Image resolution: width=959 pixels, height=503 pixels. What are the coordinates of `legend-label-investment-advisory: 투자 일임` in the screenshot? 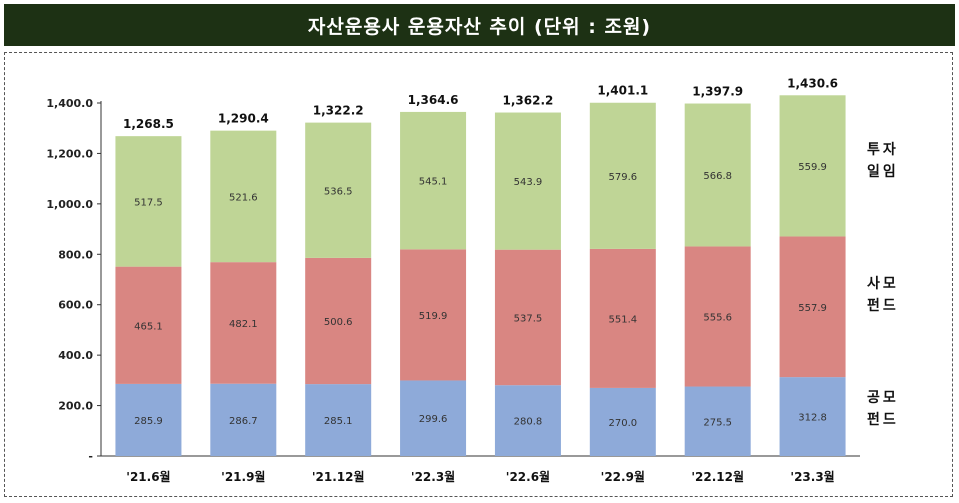 It's located at (883, 161).